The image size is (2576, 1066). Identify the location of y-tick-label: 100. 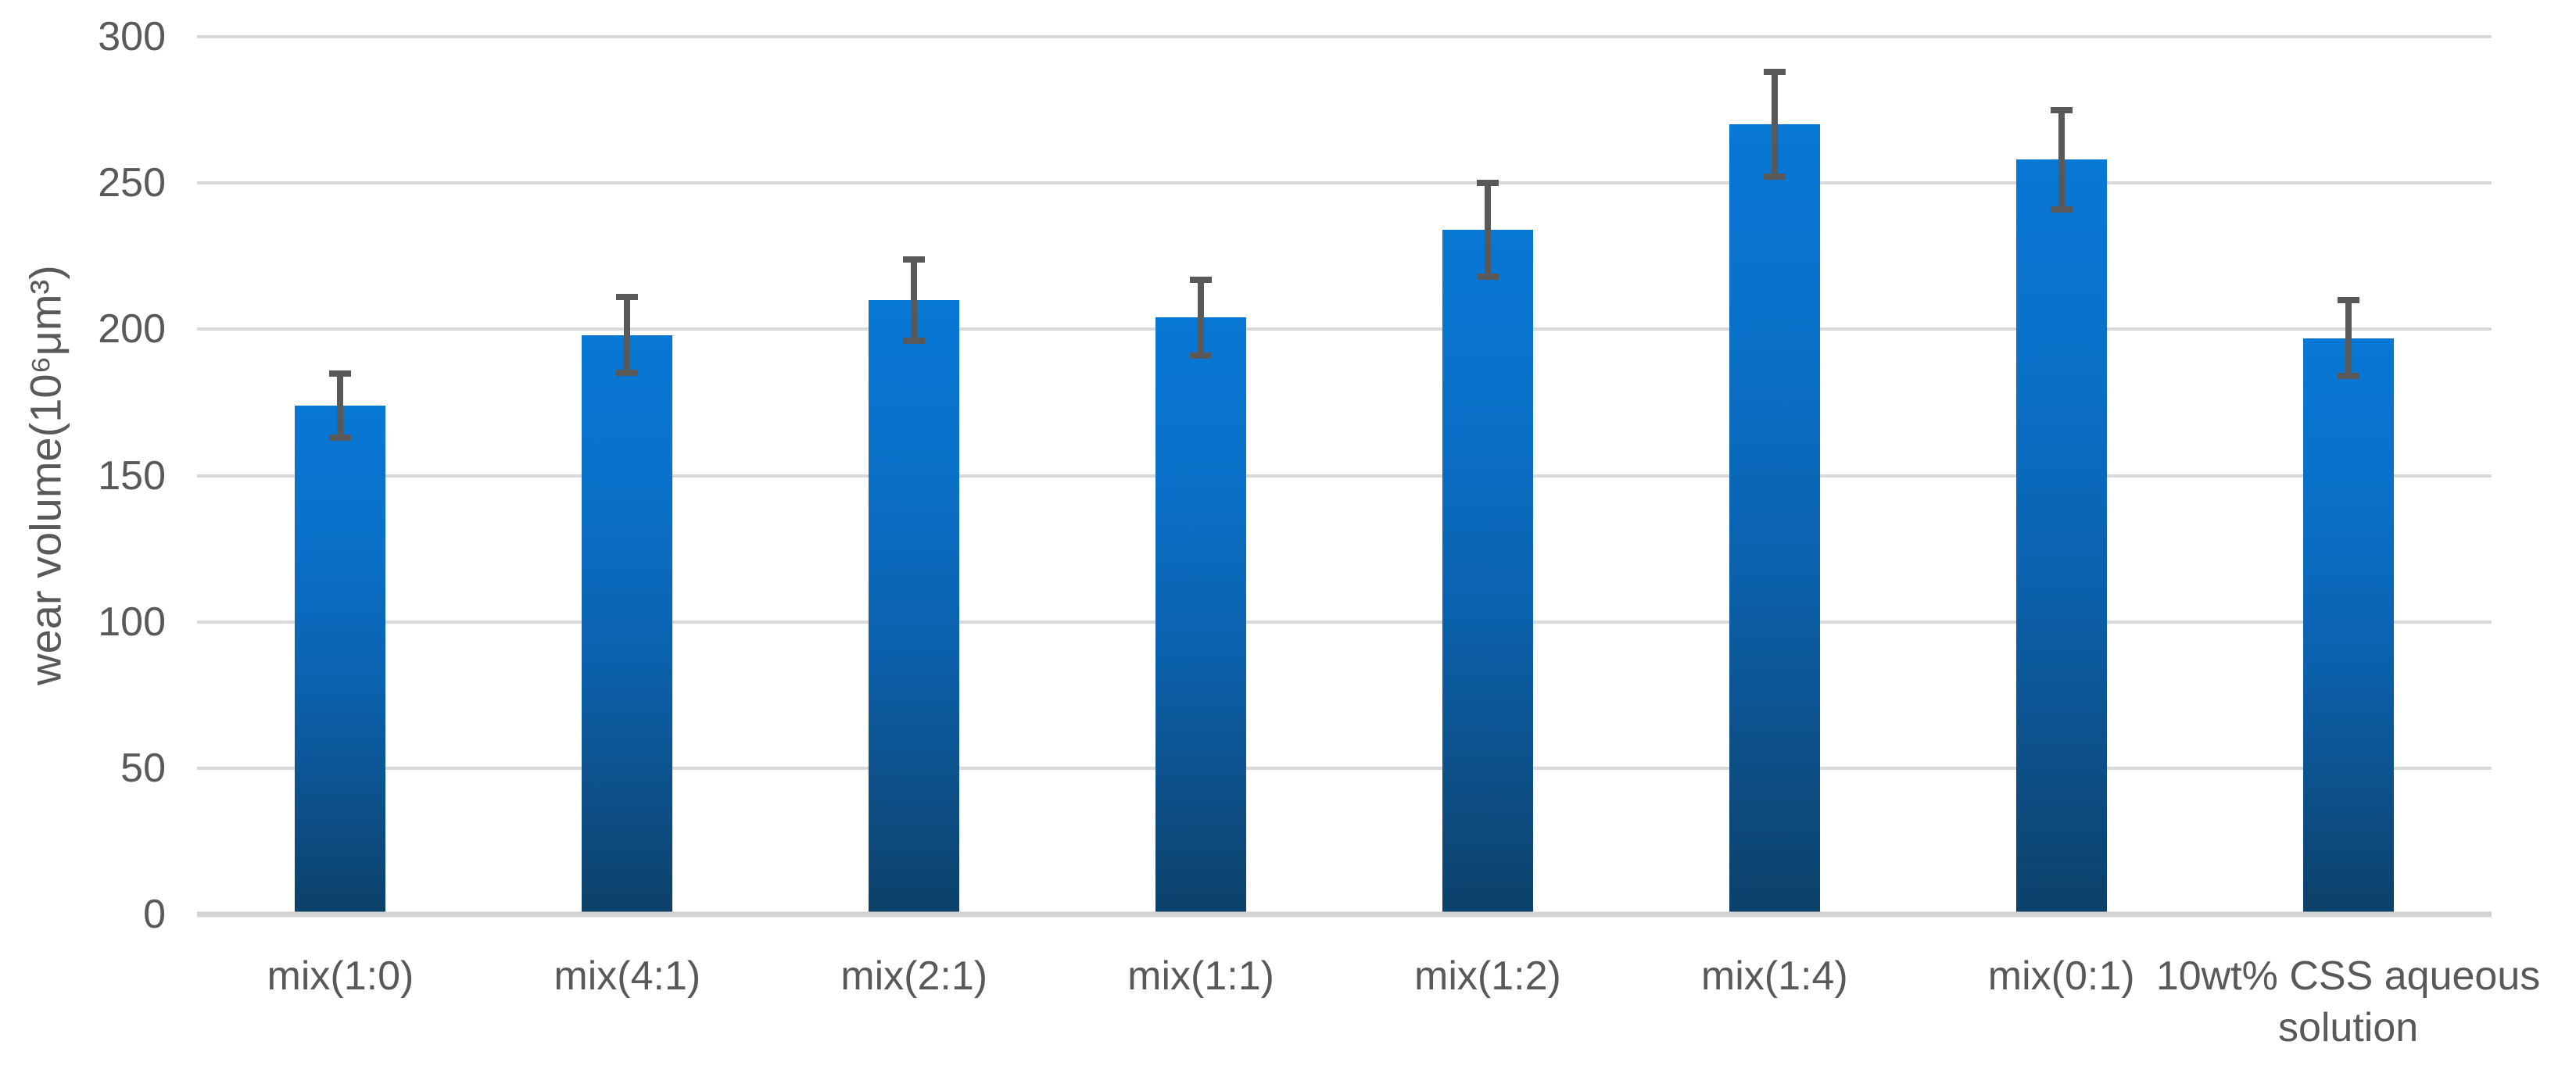
(132, 622).